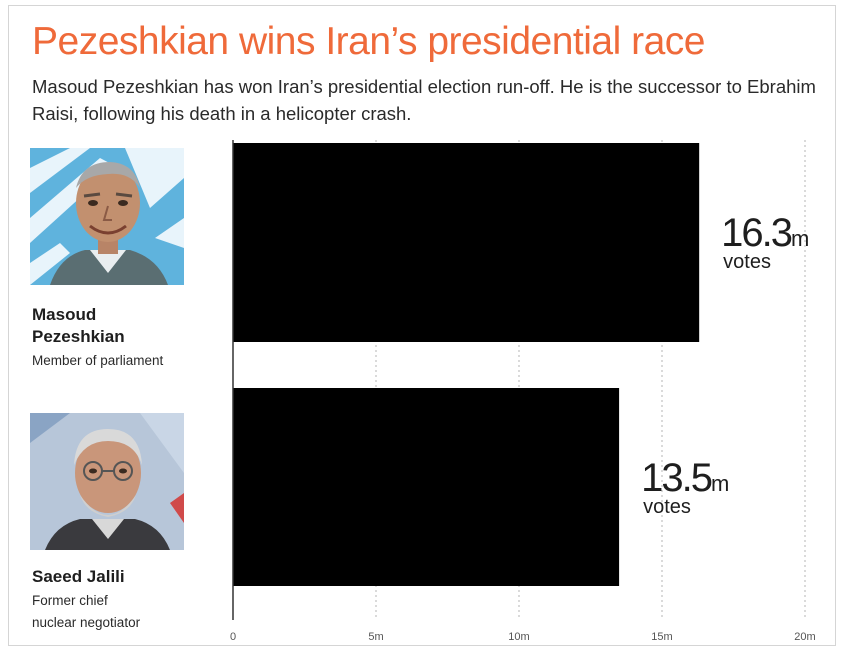  Describe the element at coordinates (233, 637) in the screenshot. I see `x-tick-label: 0` at that location.